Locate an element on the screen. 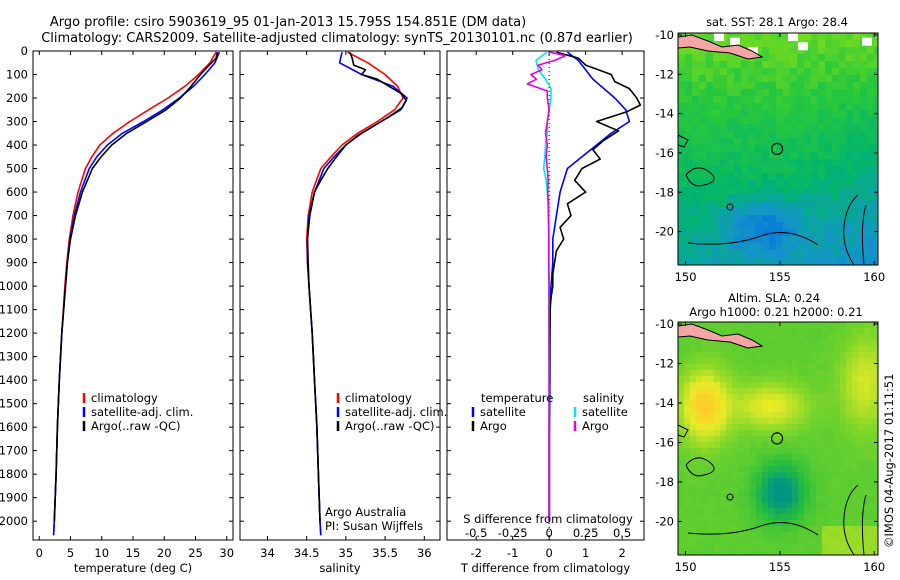  bathymetry-contour is located at coordinates (753, 239).